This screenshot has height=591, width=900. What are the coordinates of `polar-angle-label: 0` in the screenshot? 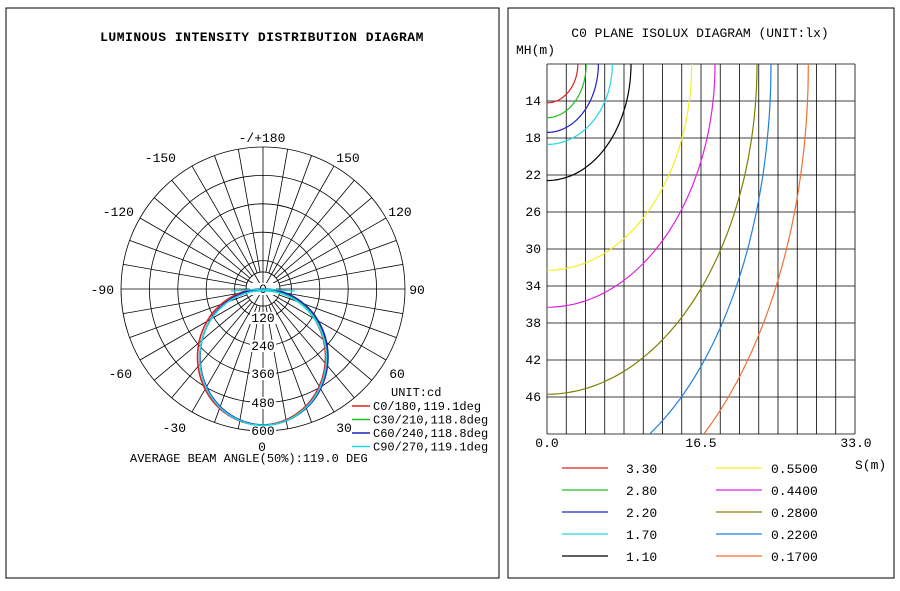 It's located at (262, 447).